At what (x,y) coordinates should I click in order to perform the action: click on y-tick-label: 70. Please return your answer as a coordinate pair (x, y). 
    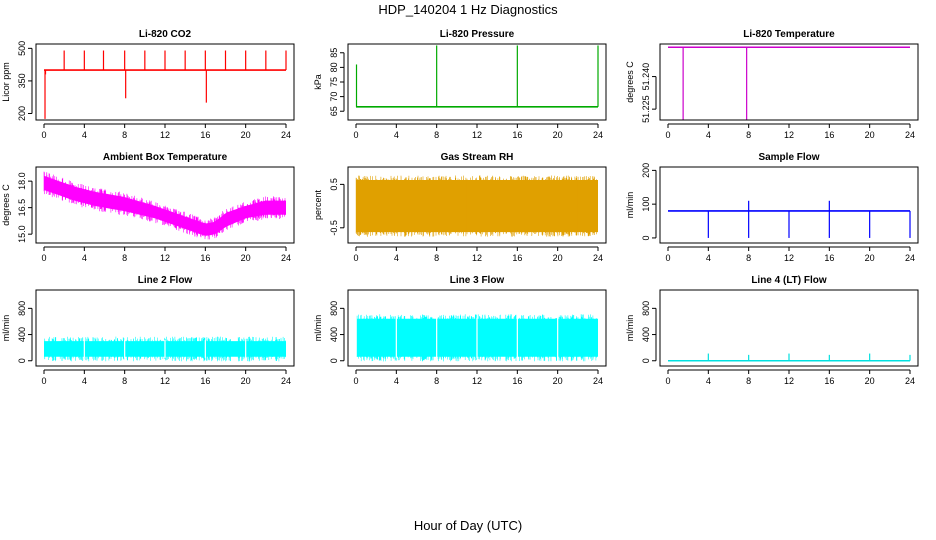
    Looking at the image, I should click on (334, 97).